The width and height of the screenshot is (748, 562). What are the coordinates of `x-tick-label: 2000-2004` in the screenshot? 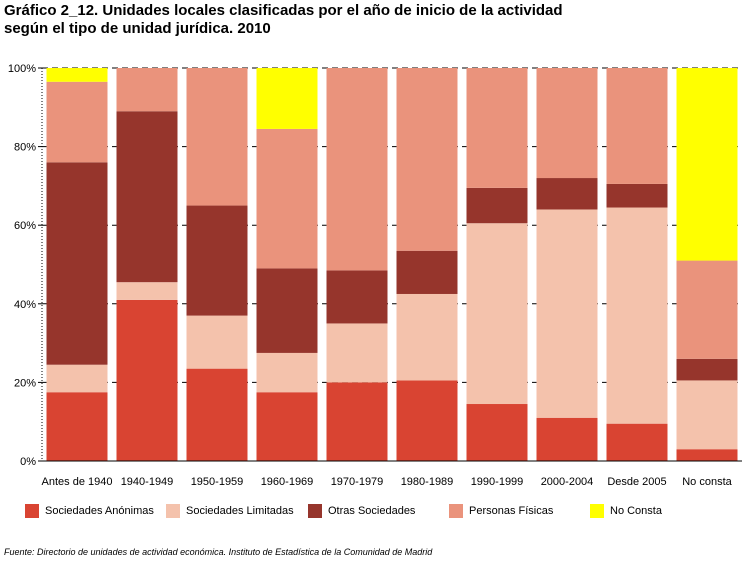 It's located at (567, 482).